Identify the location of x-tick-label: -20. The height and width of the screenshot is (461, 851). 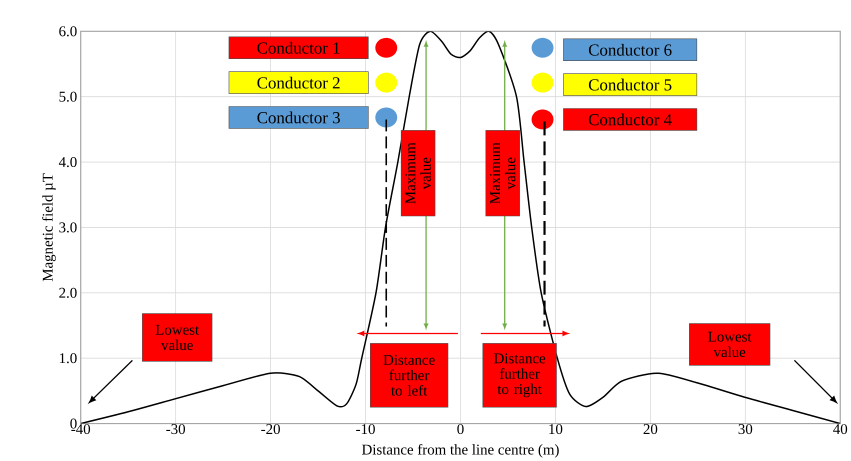
(270, 429).